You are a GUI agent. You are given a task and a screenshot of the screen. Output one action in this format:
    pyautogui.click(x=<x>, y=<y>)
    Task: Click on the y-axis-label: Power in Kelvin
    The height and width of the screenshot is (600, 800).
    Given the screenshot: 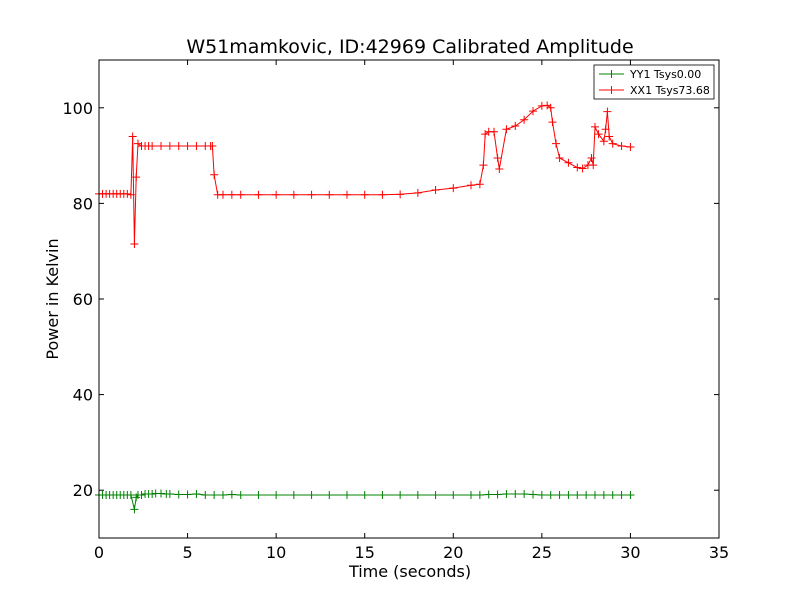 What is the action you would take?
    pyautogui.click(x=52, y=298)
    